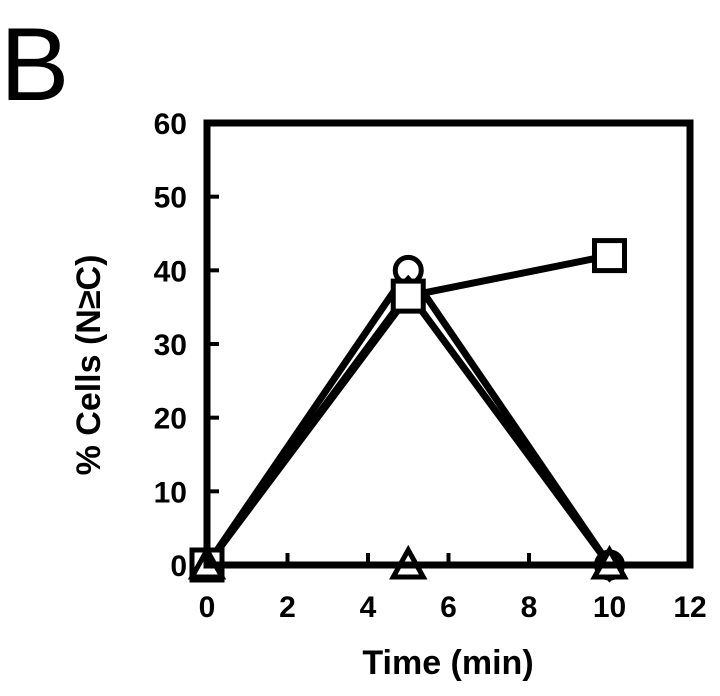 This screenshot has height=696, width=720. Describe the element at coordinates (170, 492) in the screenshot. I see `y-tick-label: 10` at that location.